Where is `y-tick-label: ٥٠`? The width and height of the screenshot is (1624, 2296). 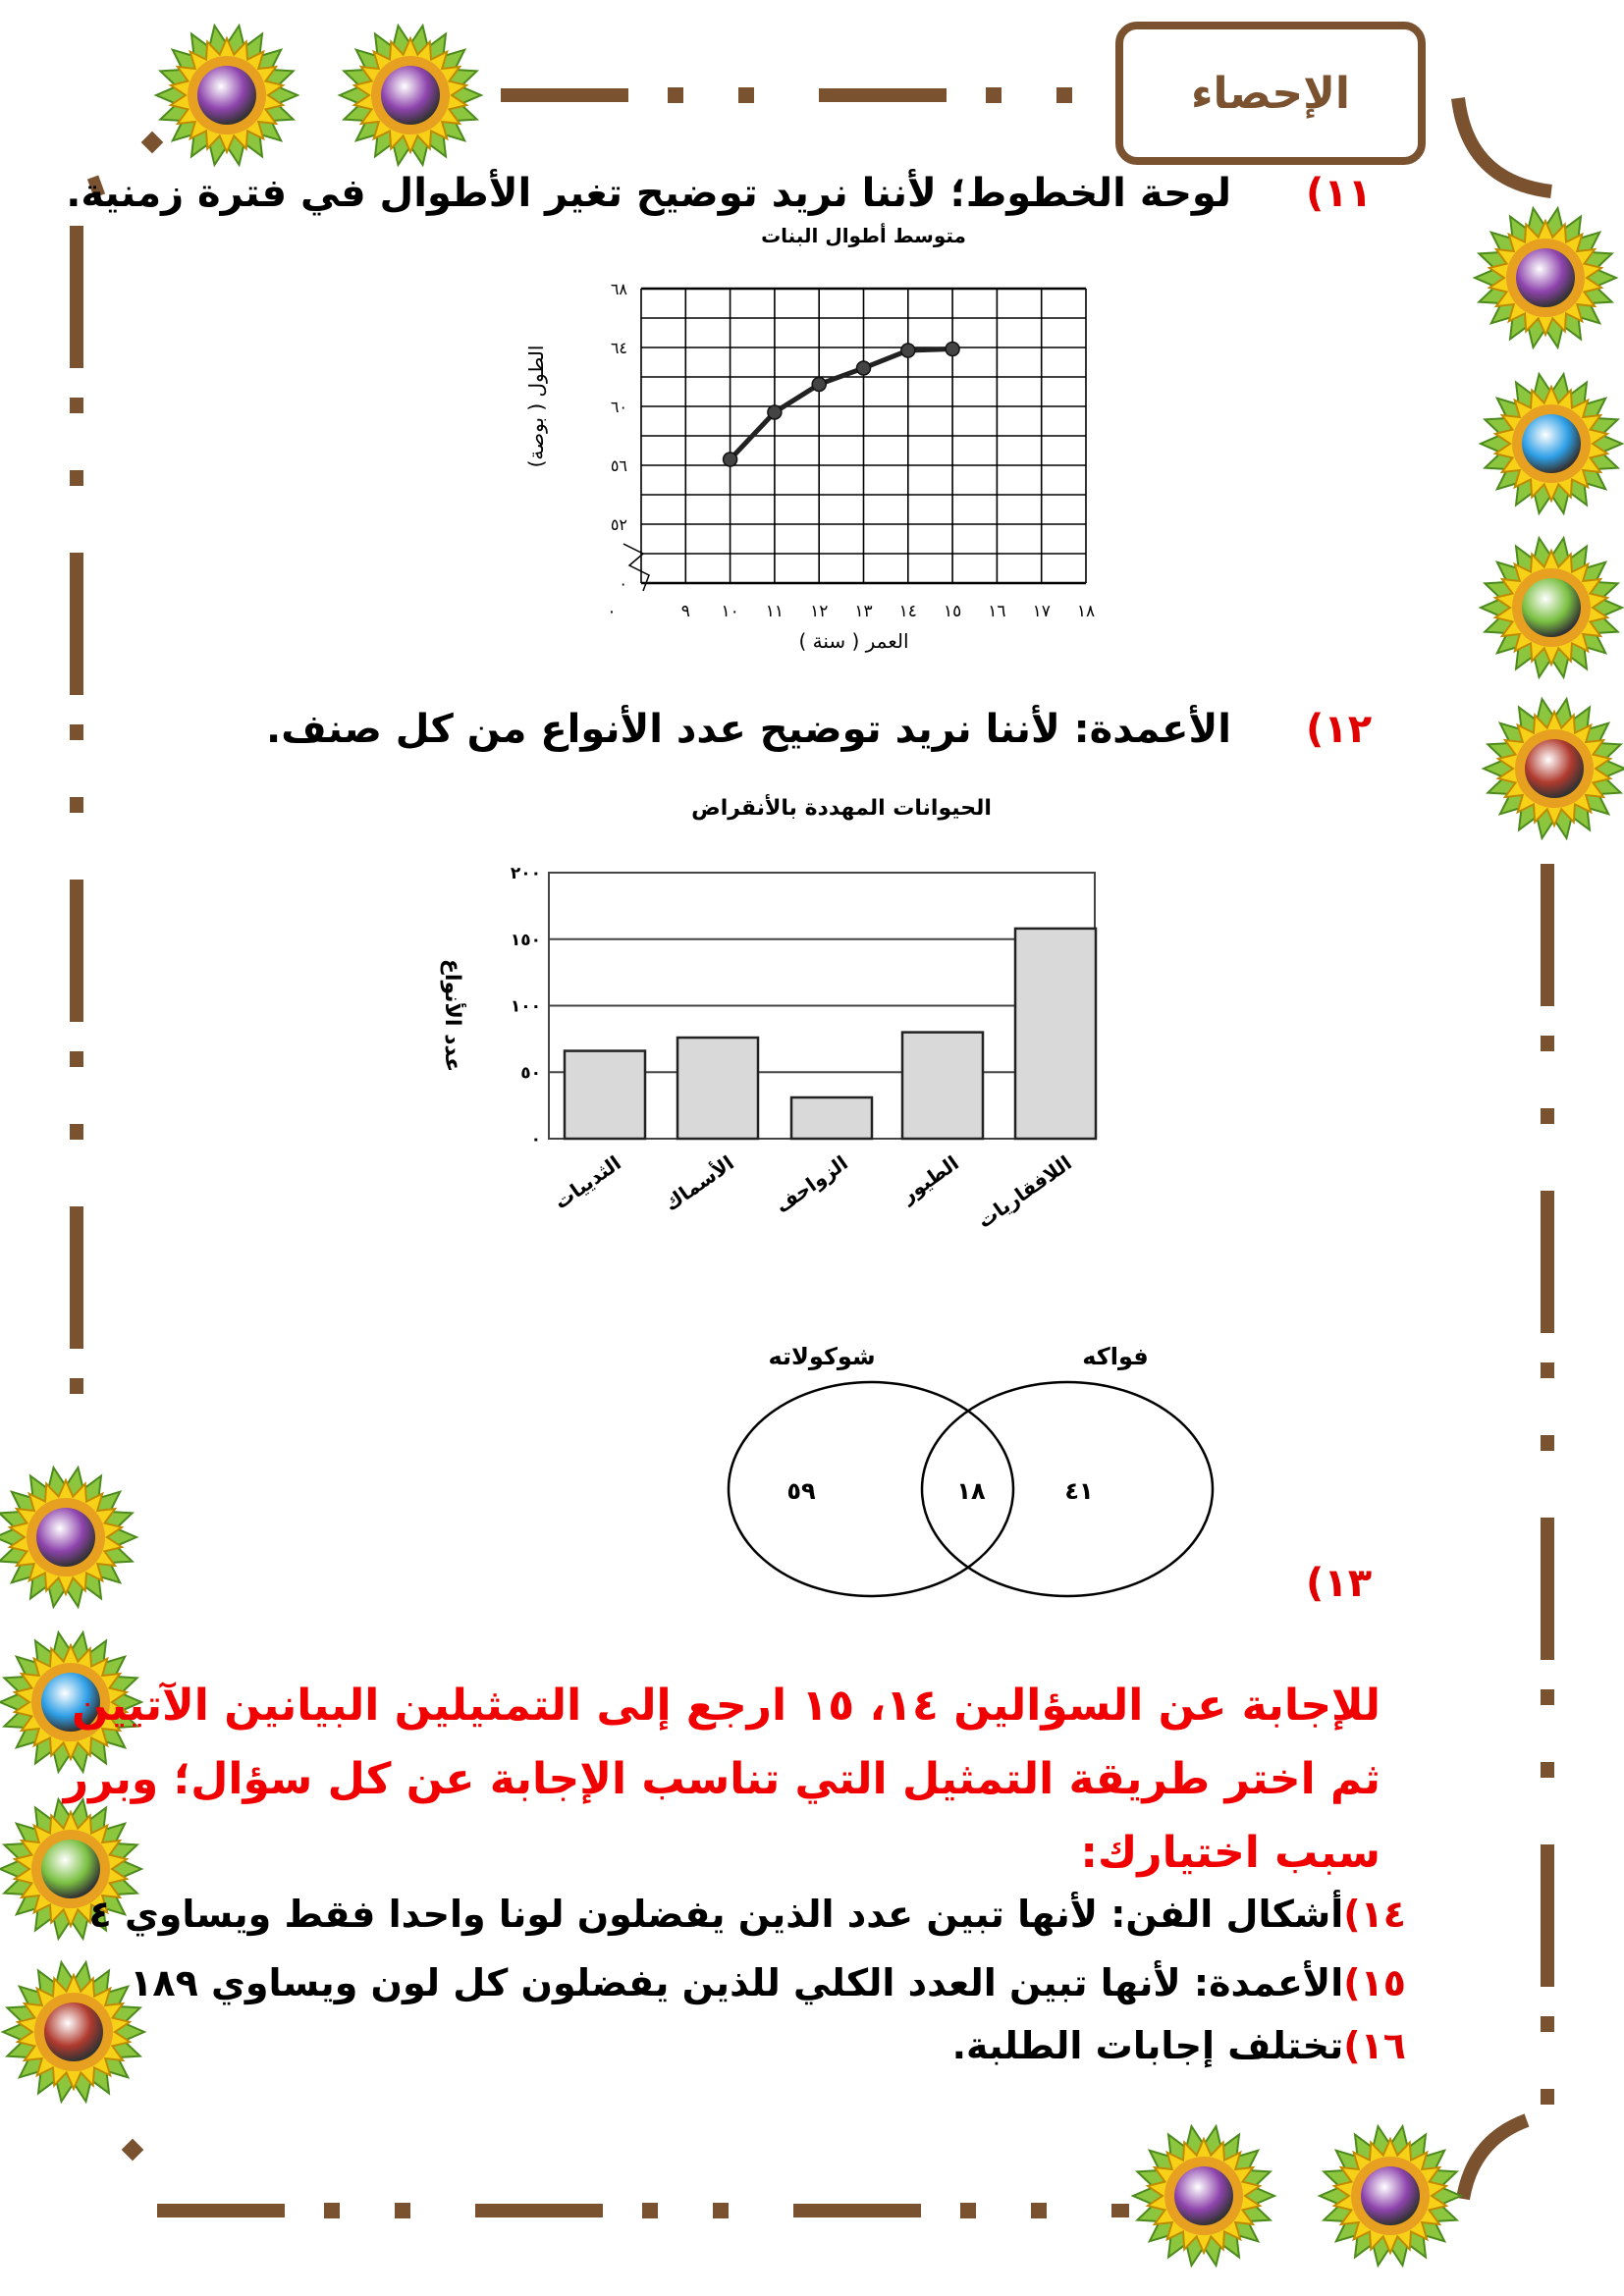
y-tick-label: ٥٠ is located at coordinates (530, 1073).